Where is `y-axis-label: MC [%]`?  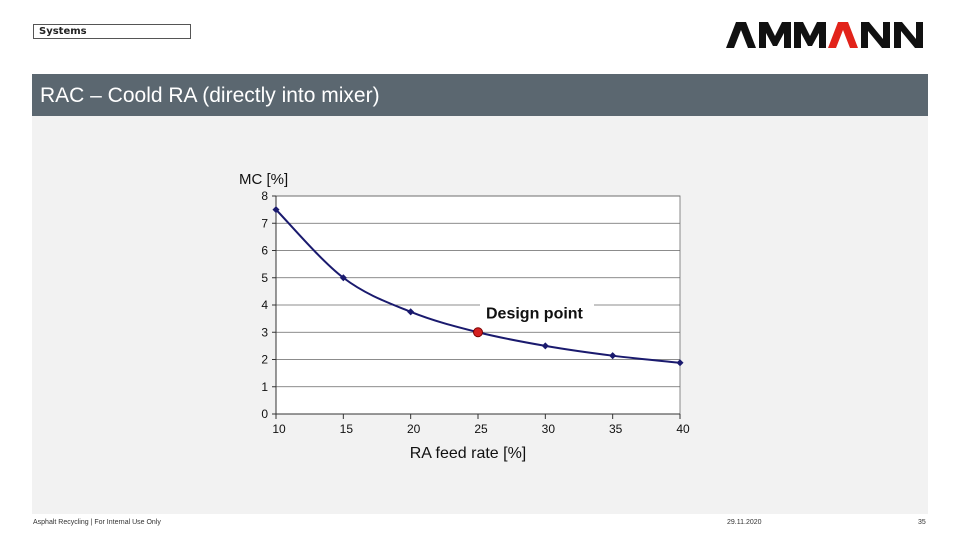 y-axis-label: MC [%] is located at coordinates (263, 179).